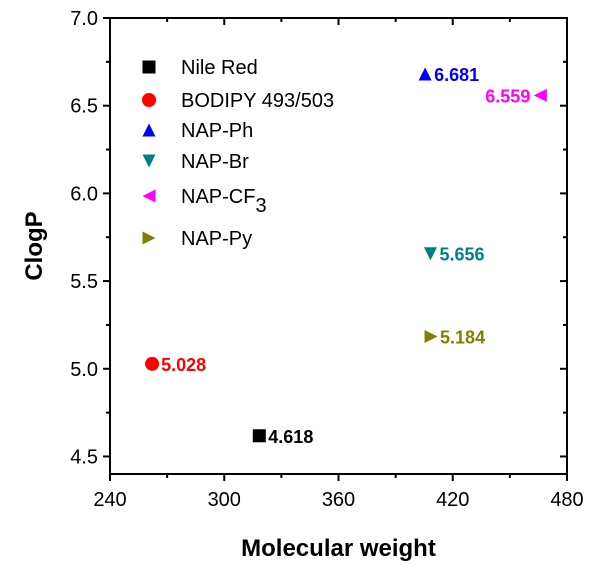  Describe the element at coordinates (290, 437) in the screenshot. I see `data-label: 4.618` at that location.